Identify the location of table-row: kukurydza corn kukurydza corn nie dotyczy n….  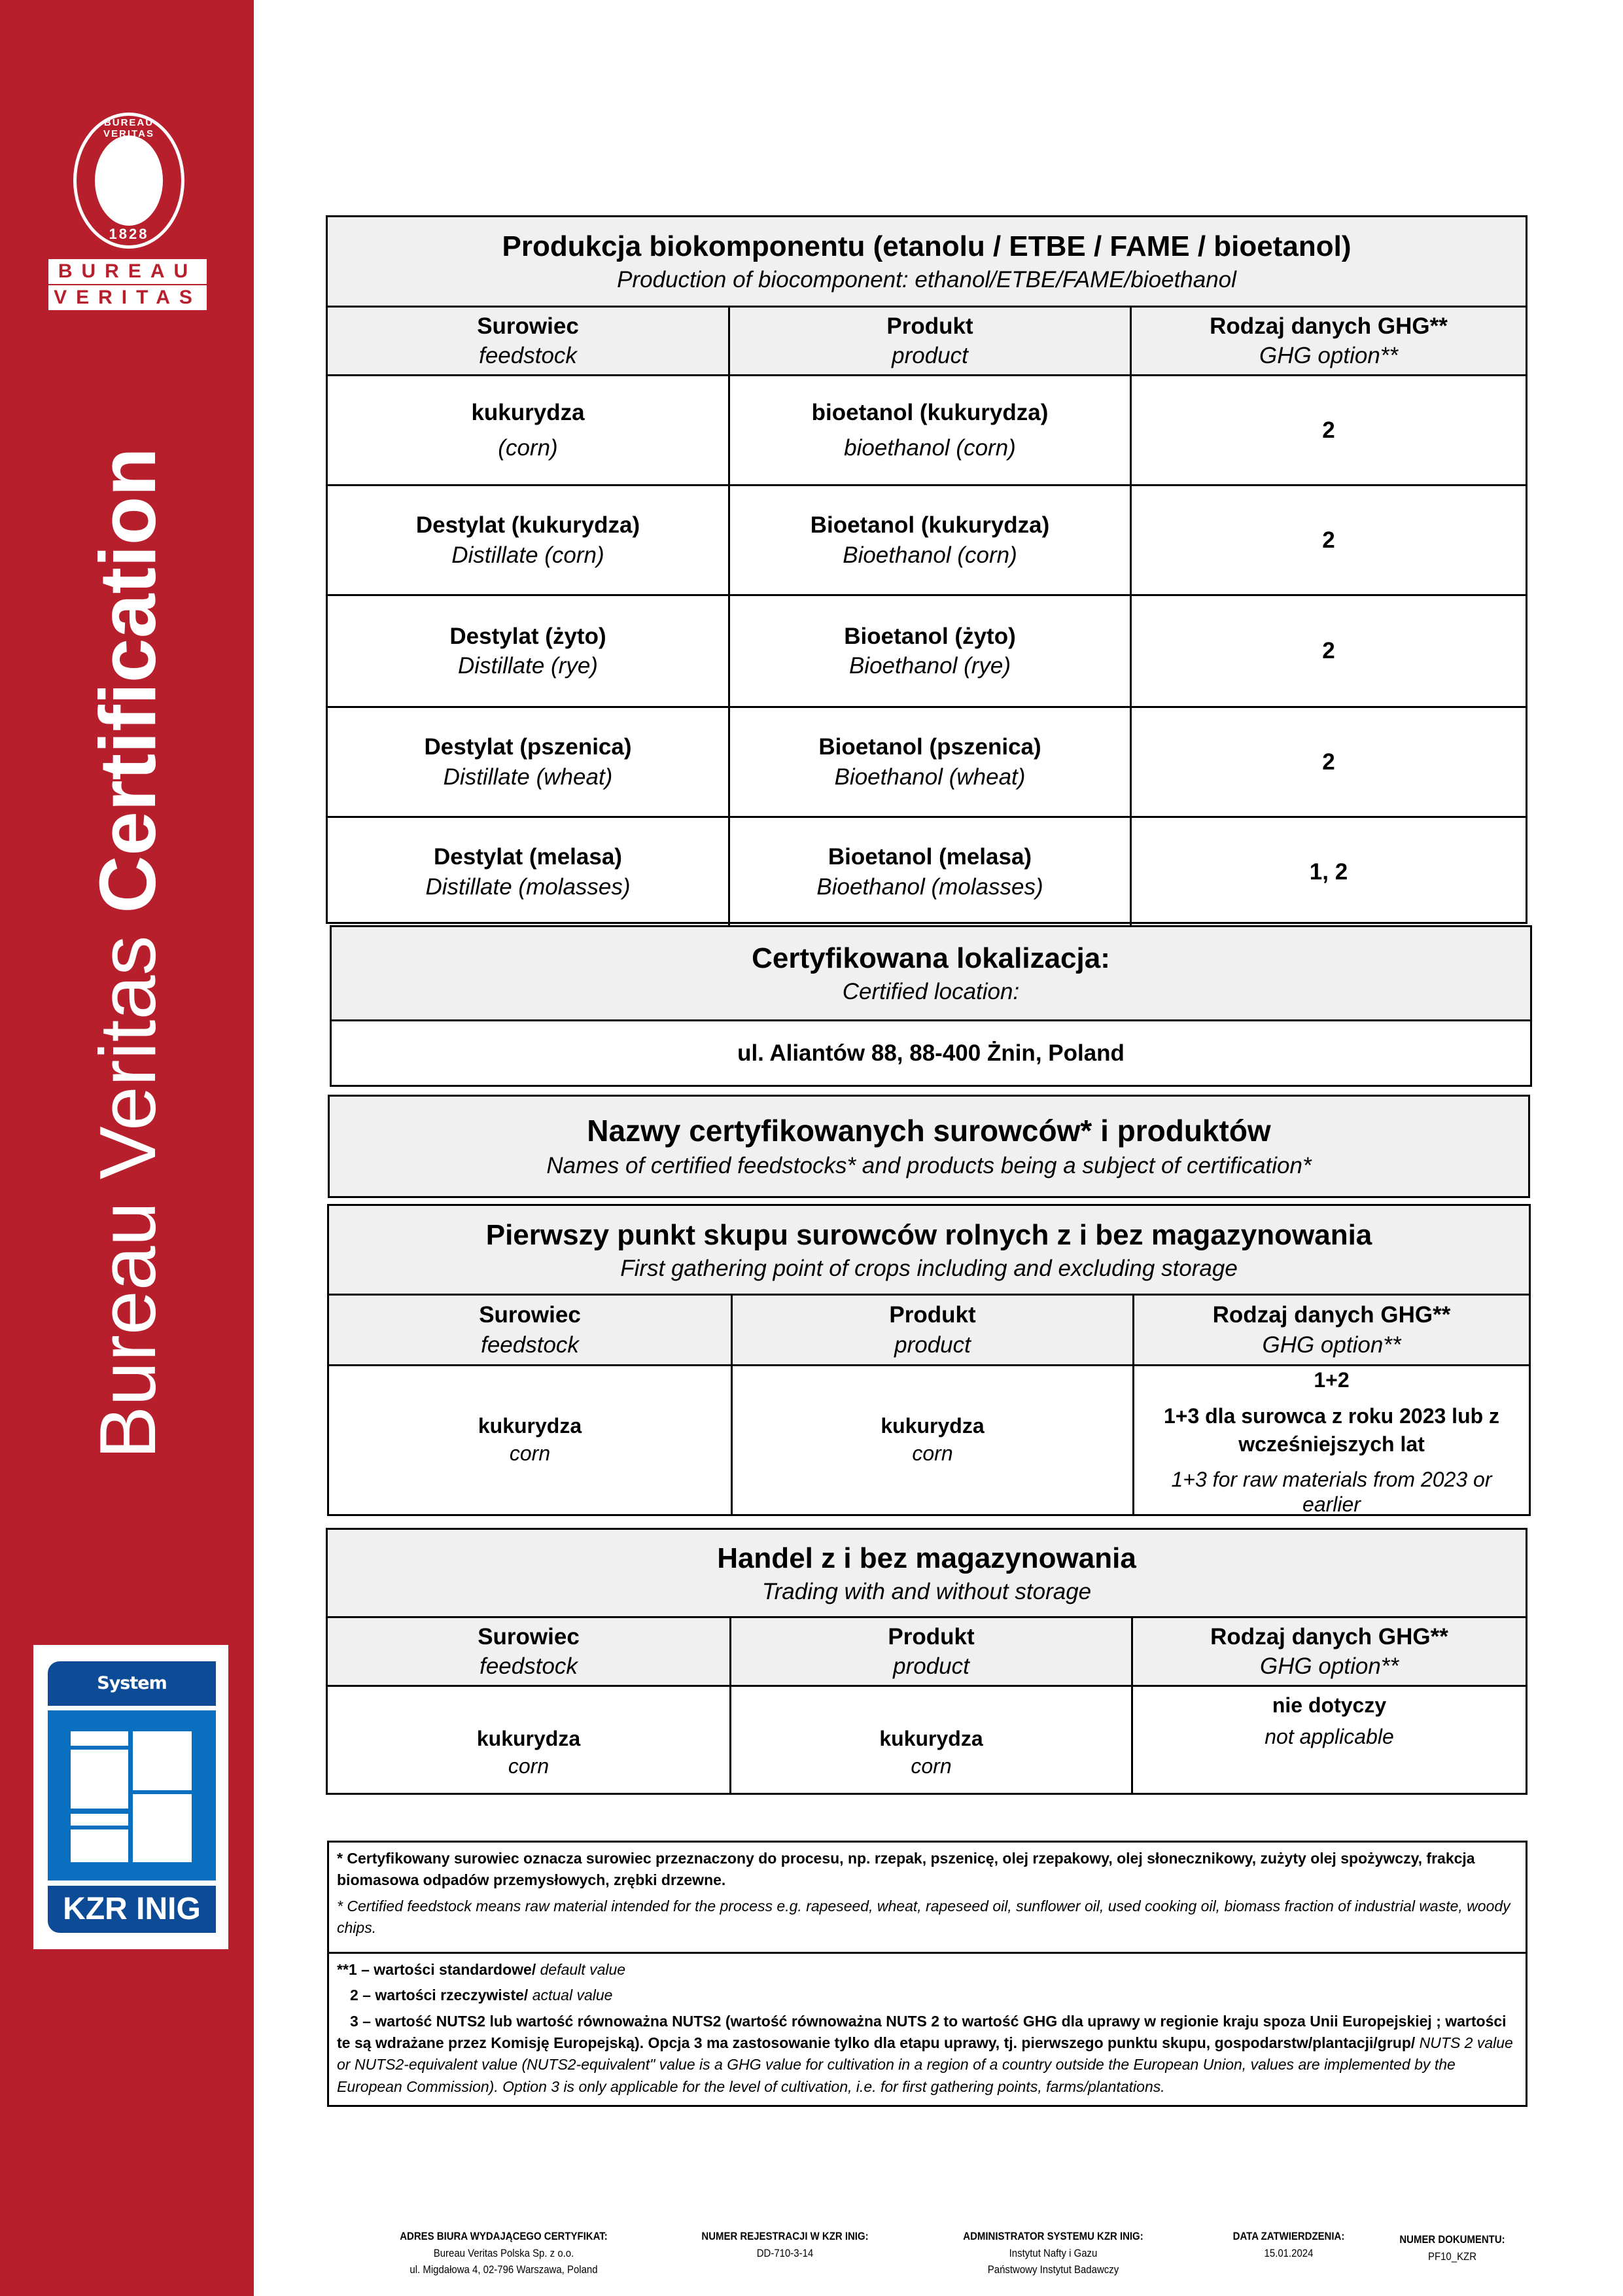
(927, 1739).